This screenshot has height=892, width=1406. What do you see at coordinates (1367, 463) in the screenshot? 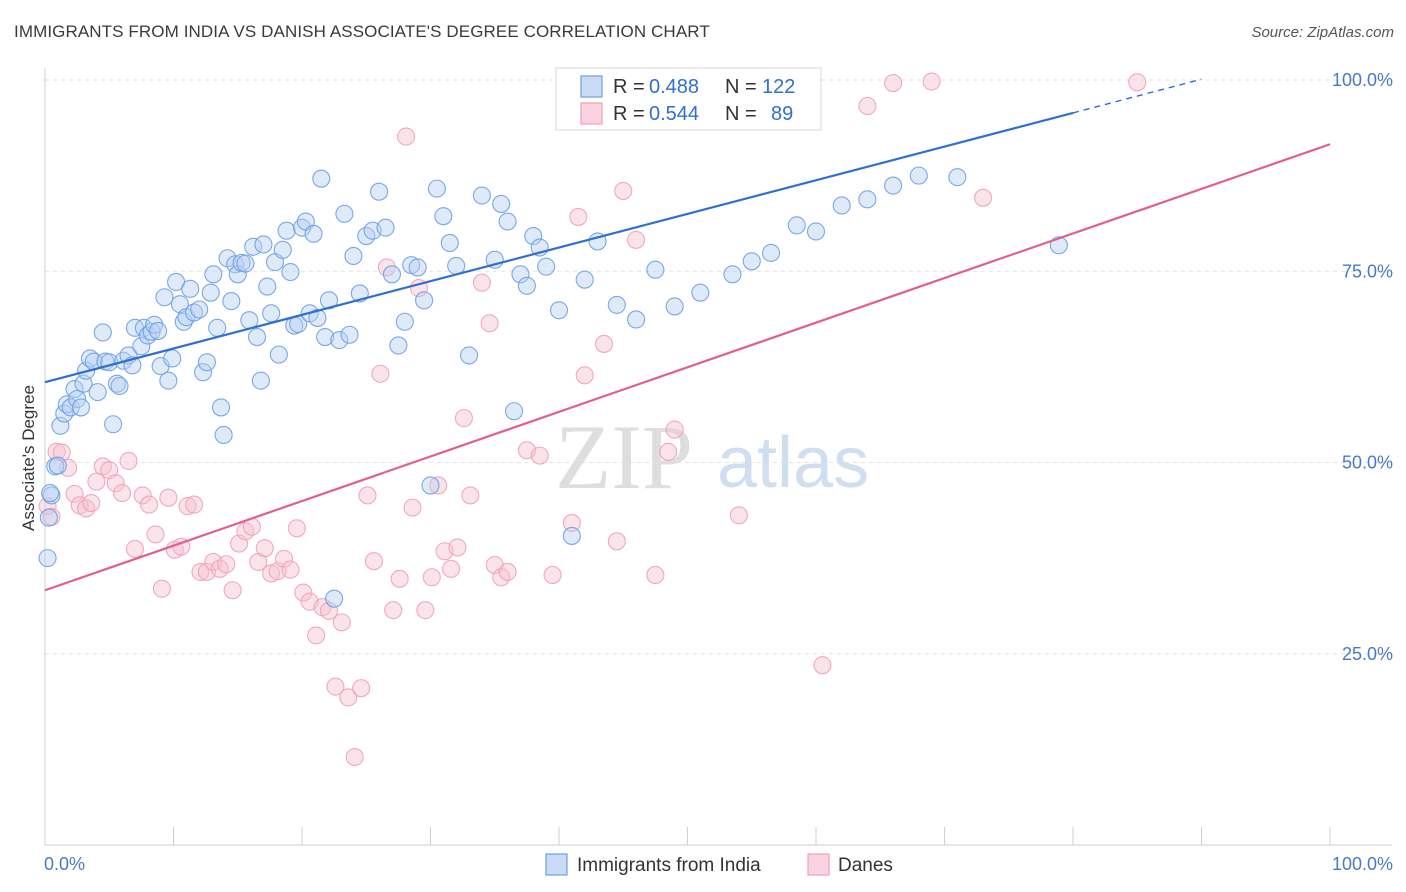
I see `y-tick-label: 50.0%` at bounding box center [1367, 463].